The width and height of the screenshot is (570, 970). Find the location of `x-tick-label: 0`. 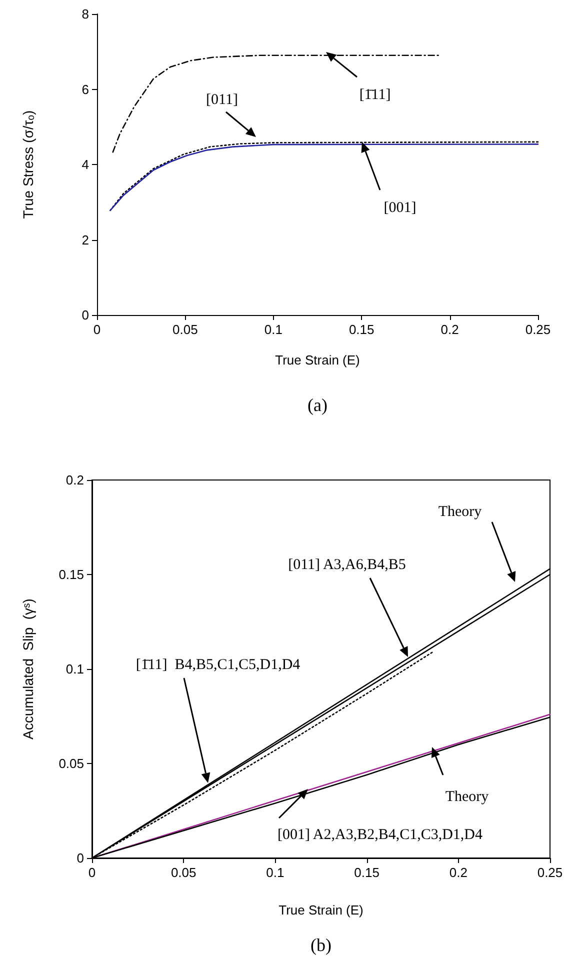

x-tick-label: 0 is located at coordinates (97, 329).